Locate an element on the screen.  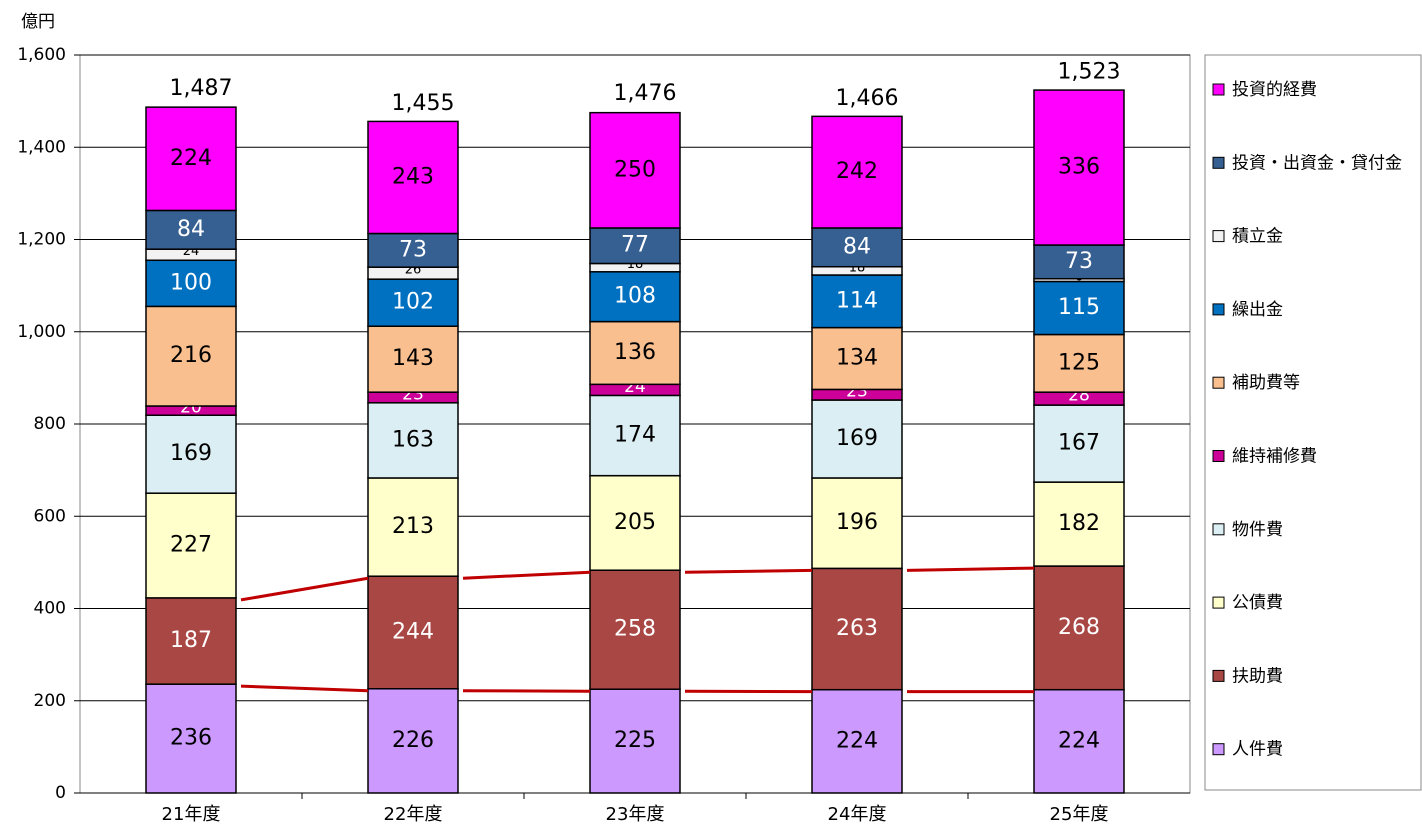
y-tick-label: 600 is located at coordinates (50, 516).